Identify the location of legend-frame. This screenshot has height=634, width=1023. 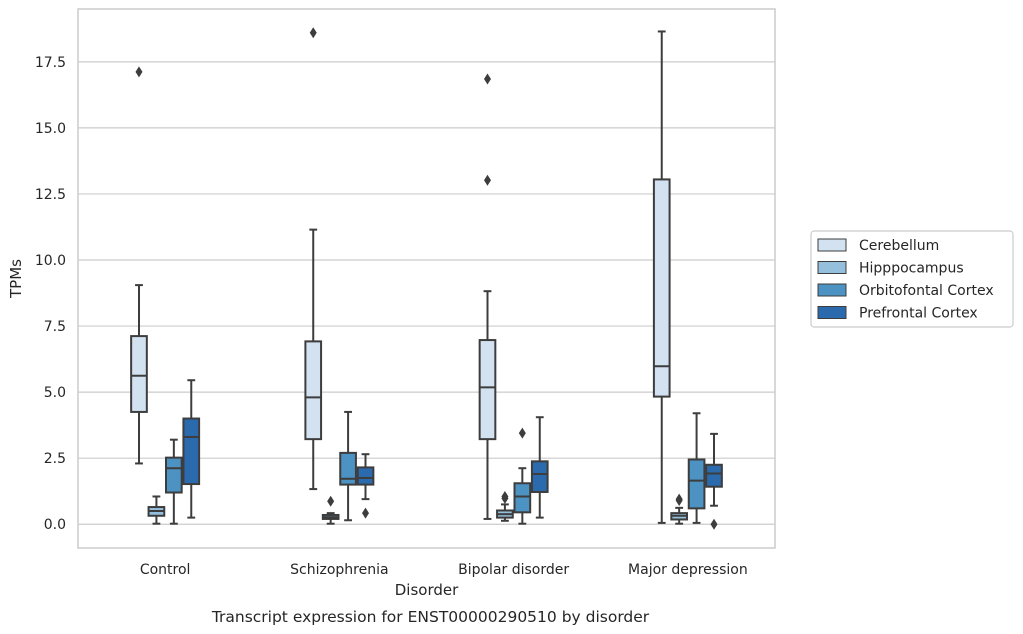
(912, 279).